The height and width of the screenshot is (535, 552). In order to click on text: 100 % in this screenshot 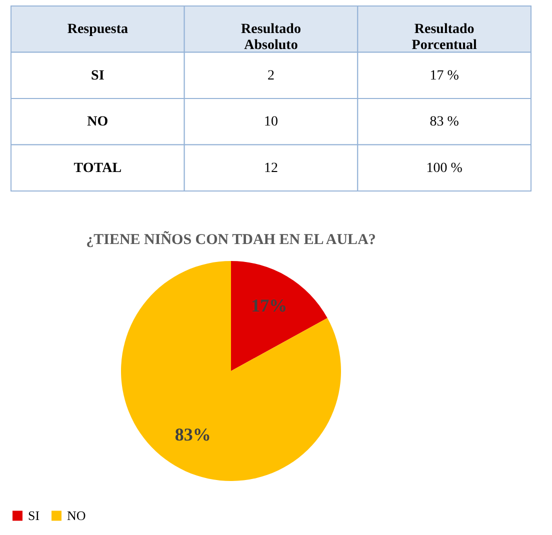, I will do `click(444, 168)`.